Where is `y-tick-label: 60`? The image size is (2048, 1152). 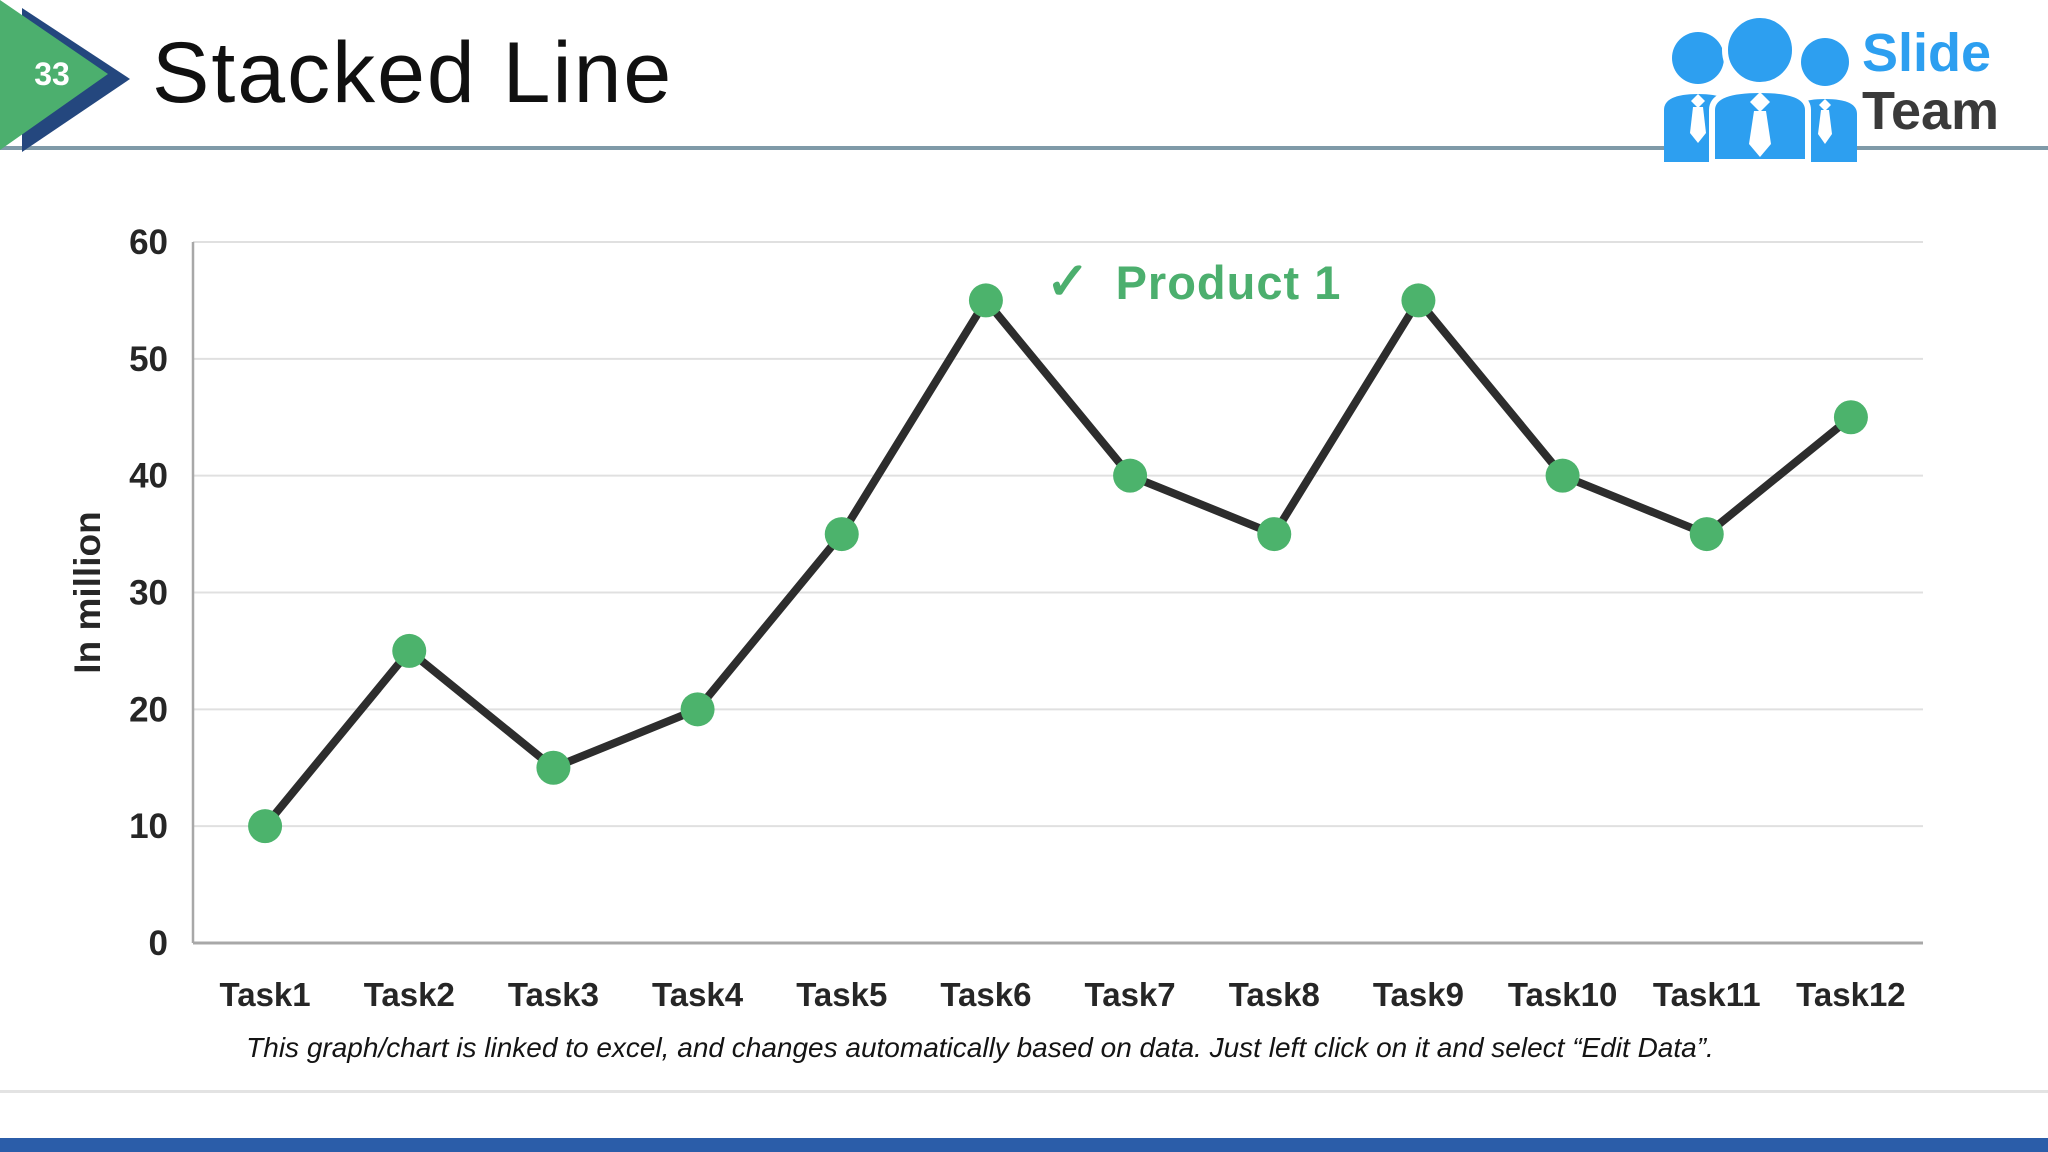 y-tick-label: 60 is located at coordinates (148, 242).